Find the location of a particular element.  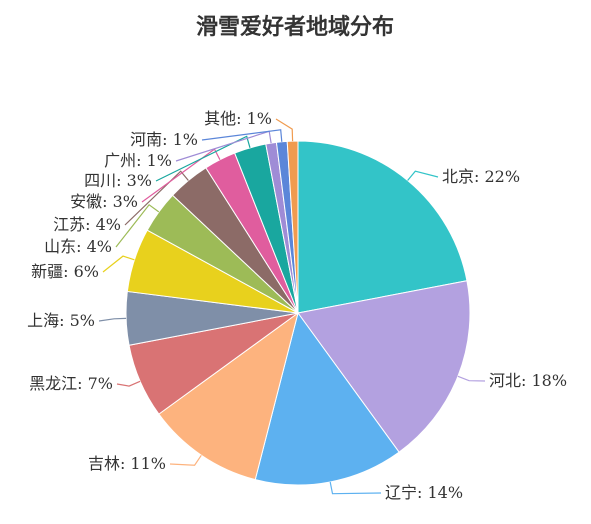

slice-label-2: 辽宁: 14% is located at coordinates (424, 492).